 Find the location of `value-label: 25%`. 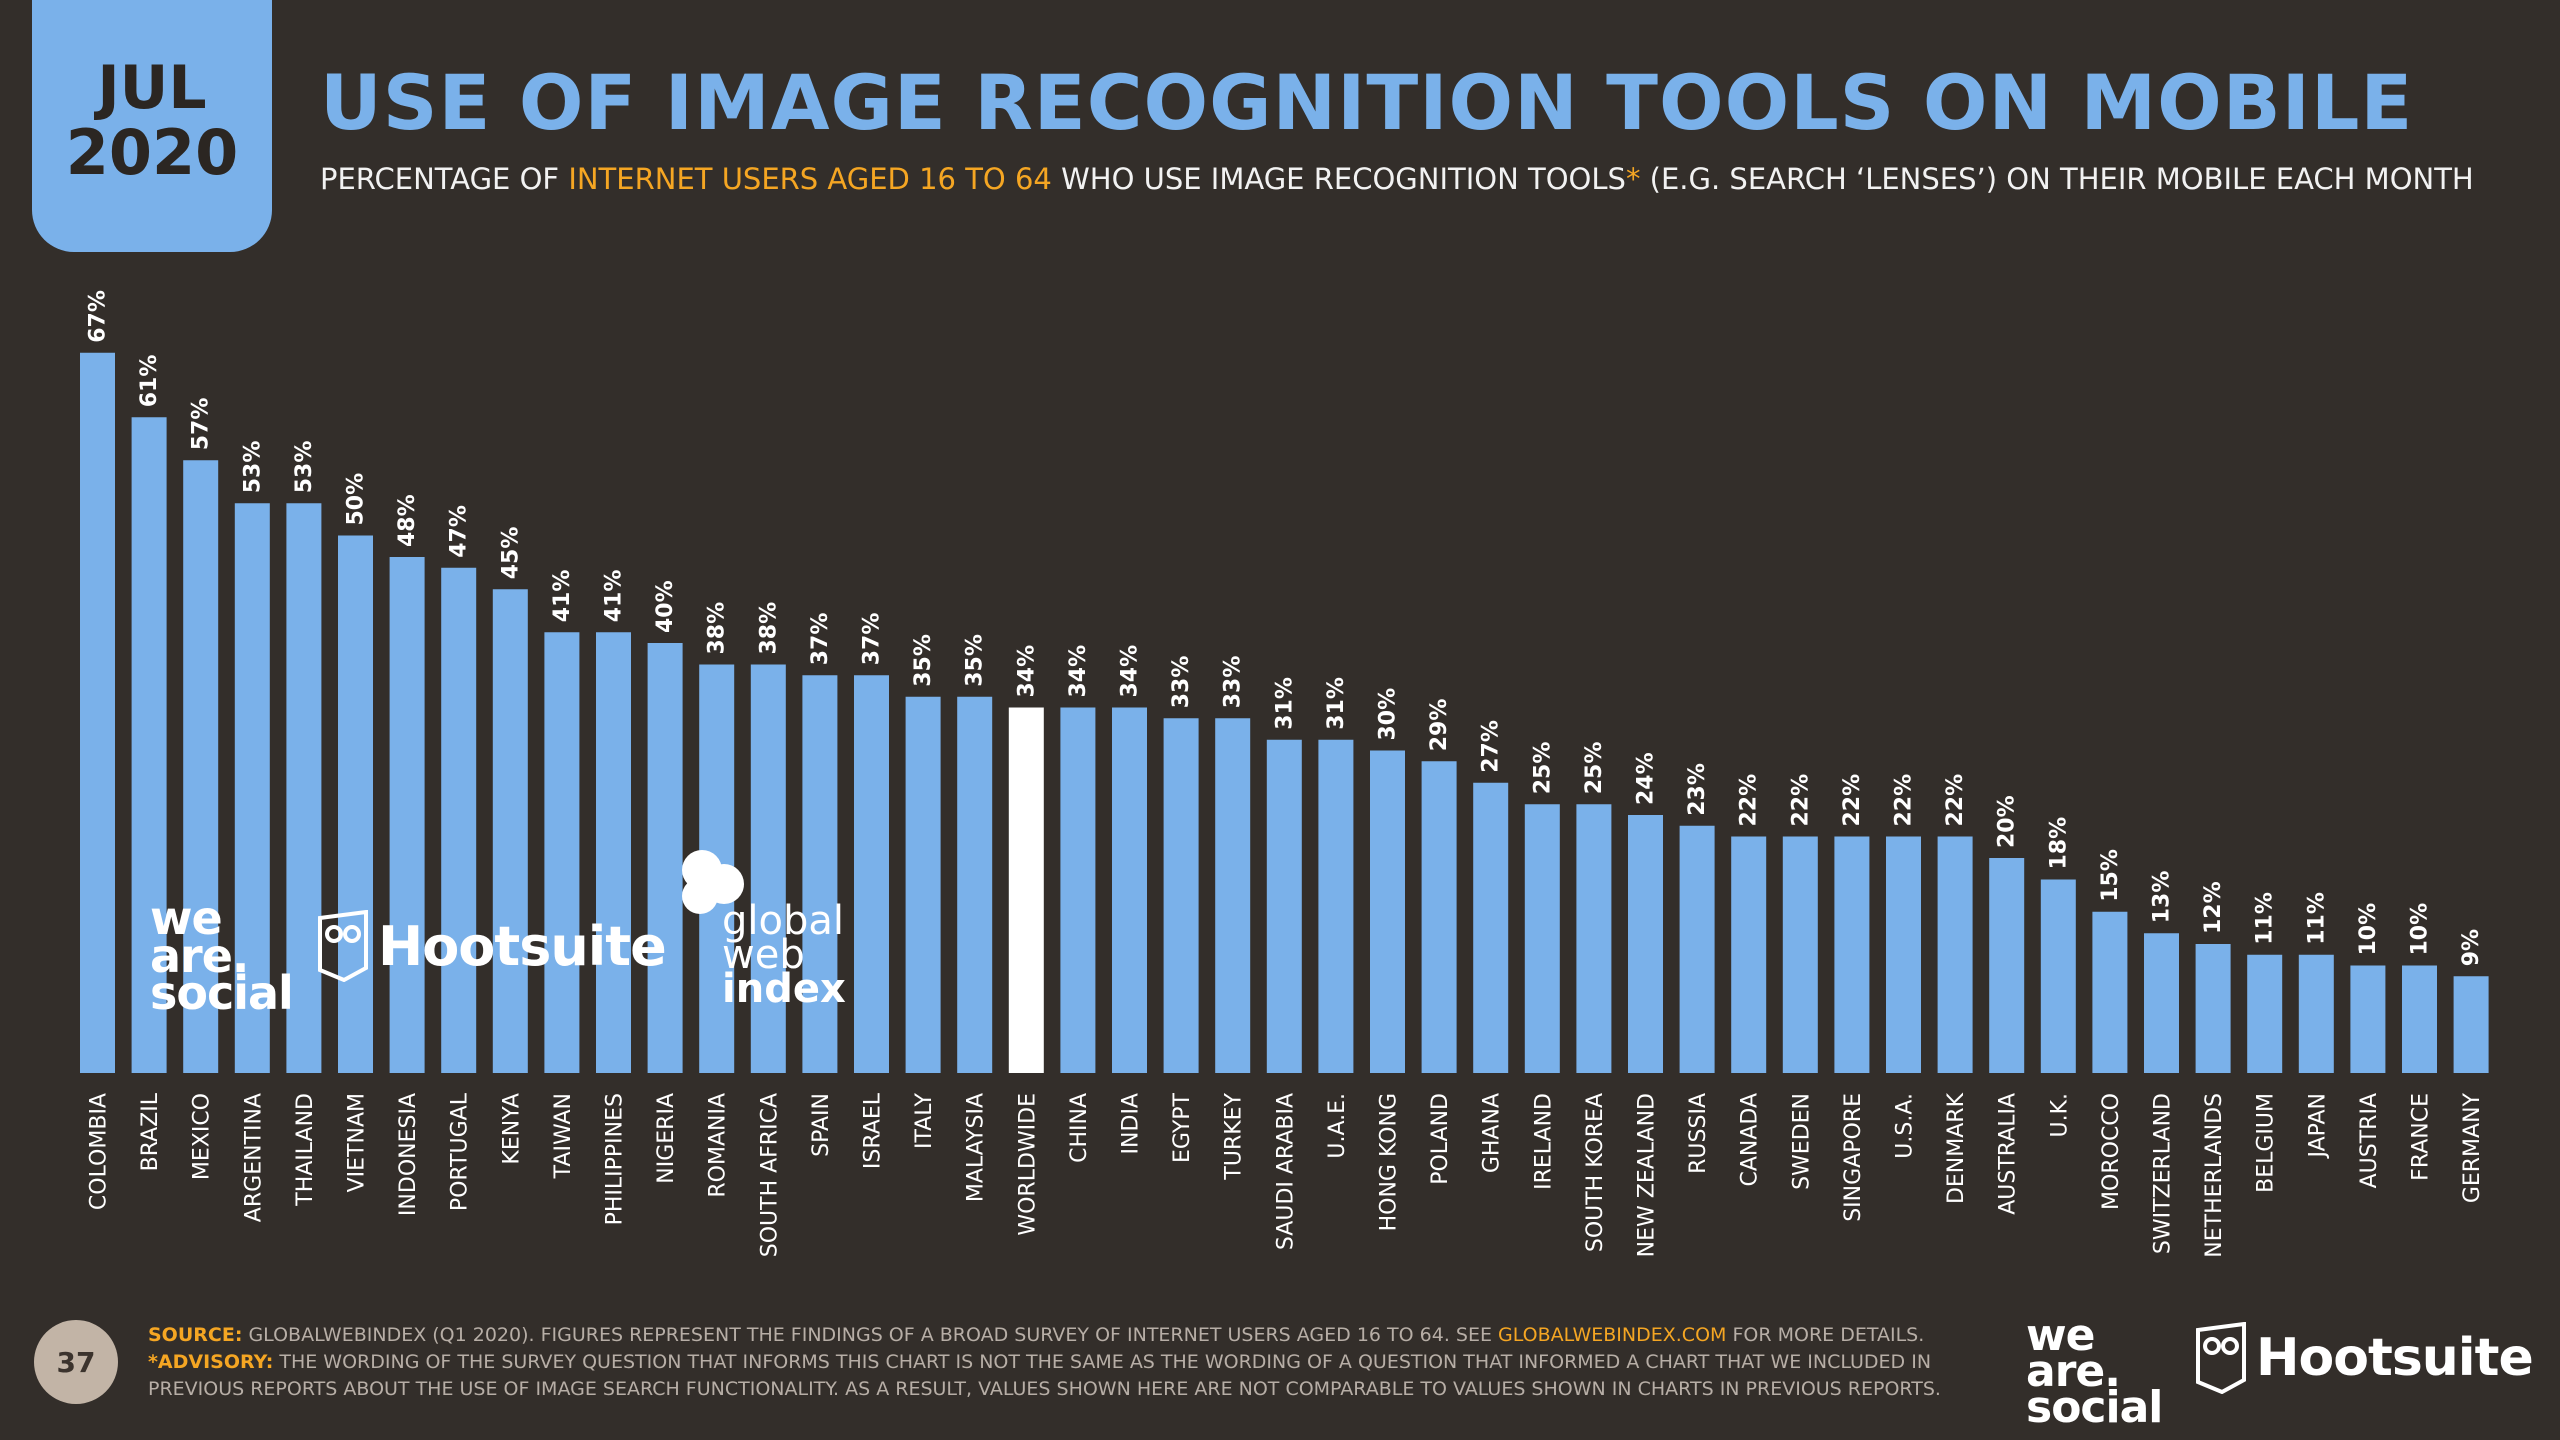

value-label: 25% is located at coordinates (1542, 768).